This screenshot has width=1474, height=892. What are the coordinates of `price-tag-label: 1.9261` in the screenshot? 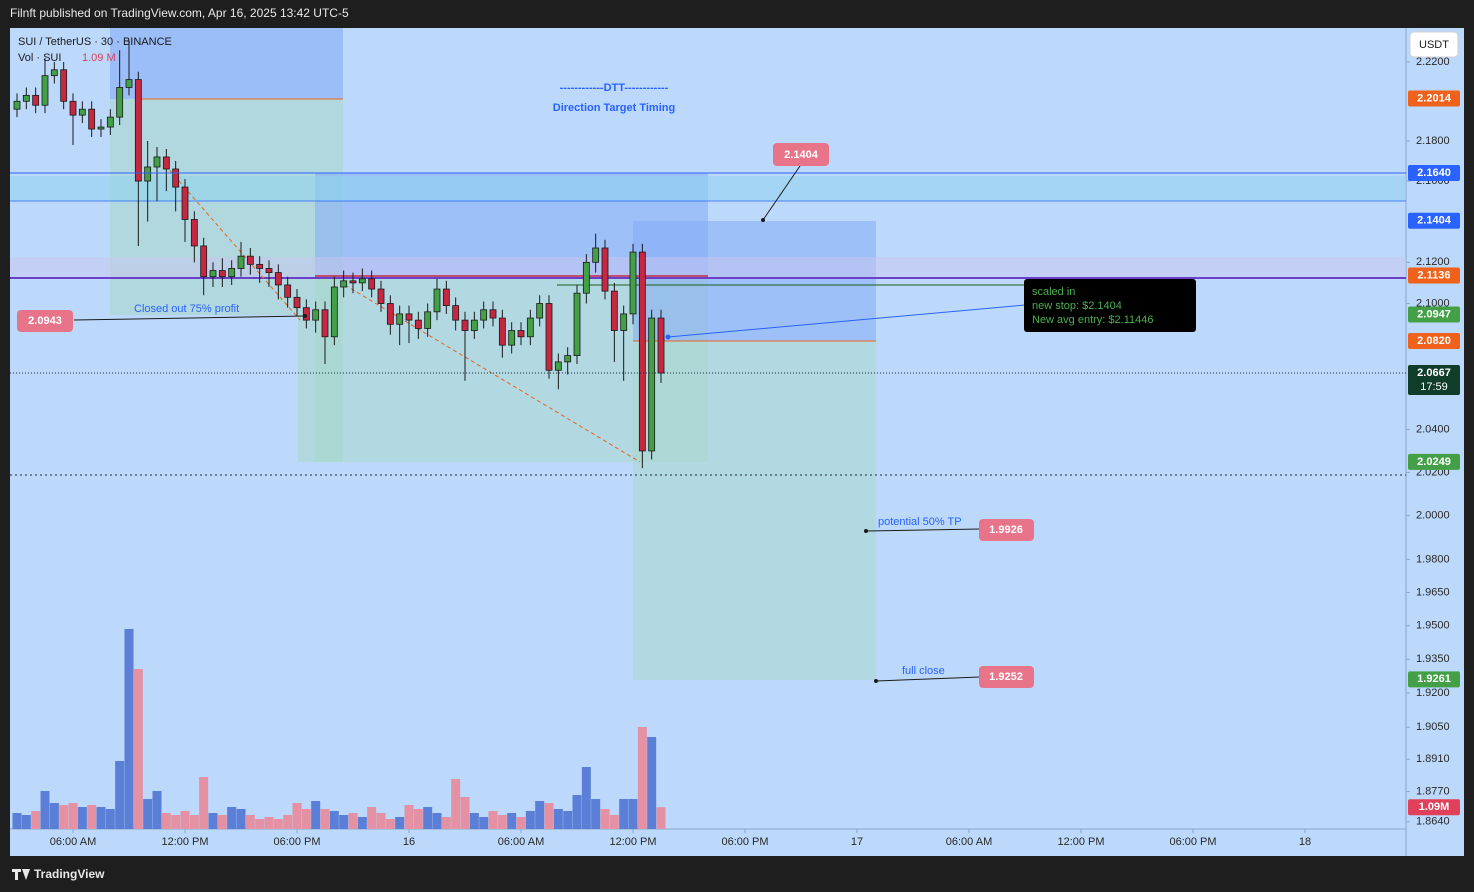 It's located at (1434, 679).